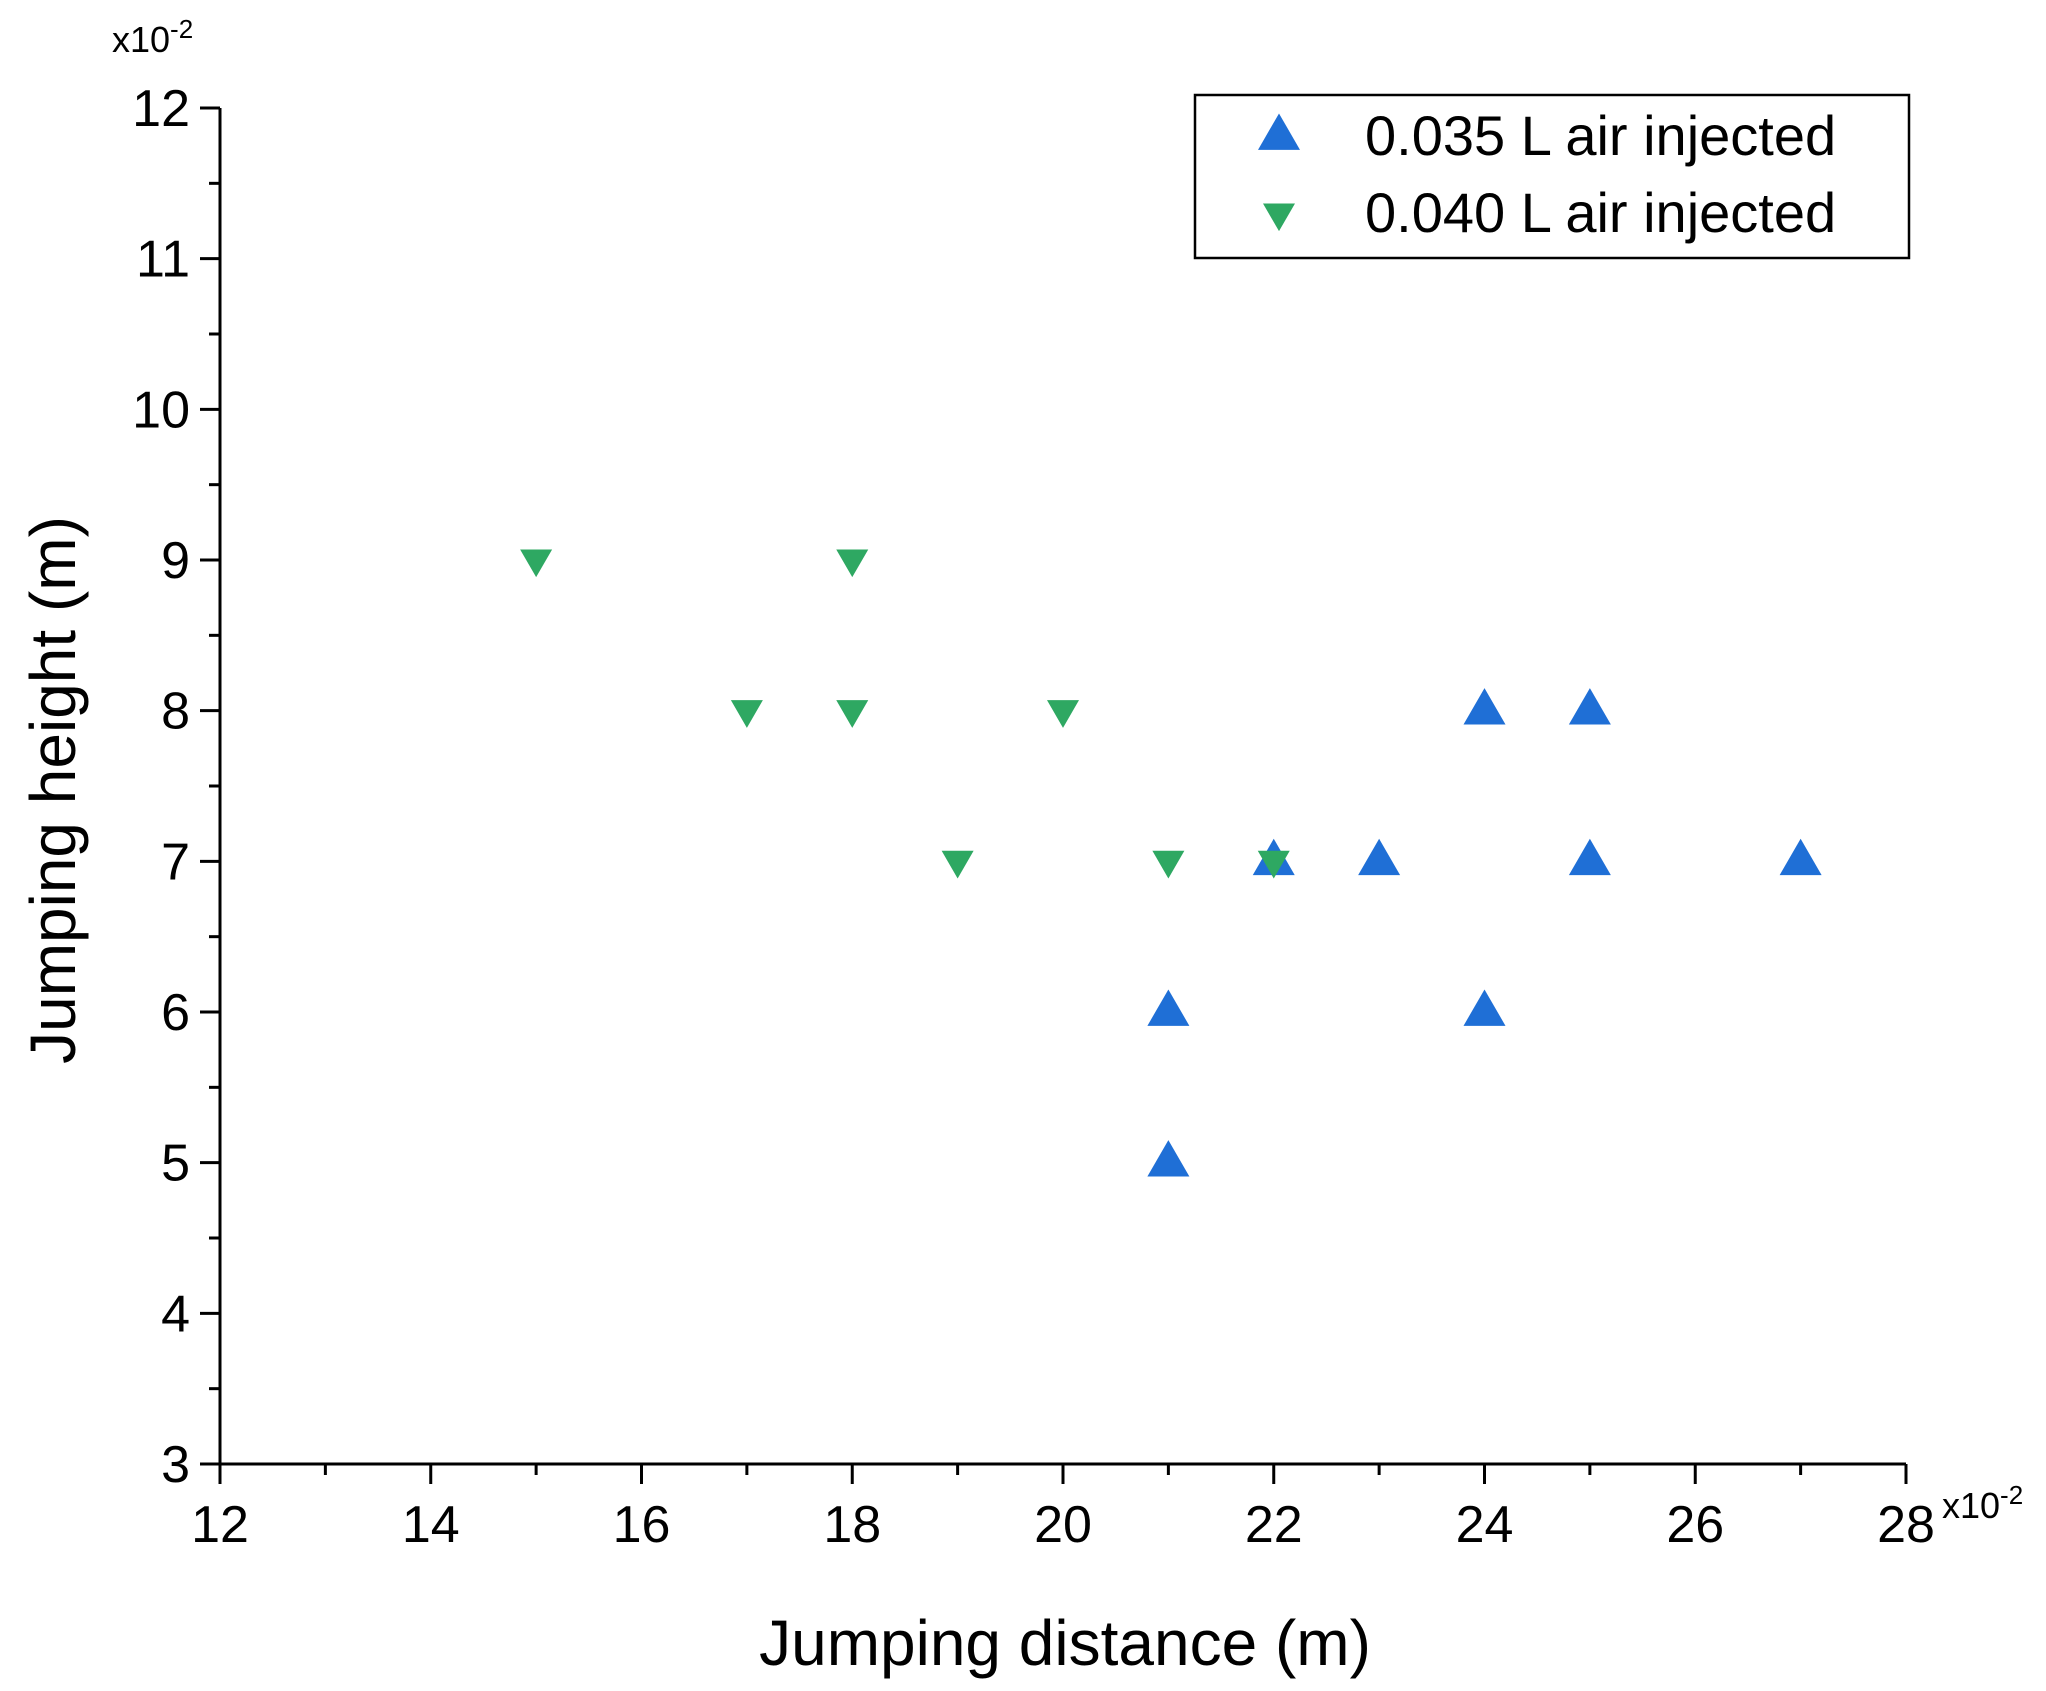  Describe the element at coordinates (1971, 1505) in the screenshot. I see `x-multiplier-base: x10` at that location.